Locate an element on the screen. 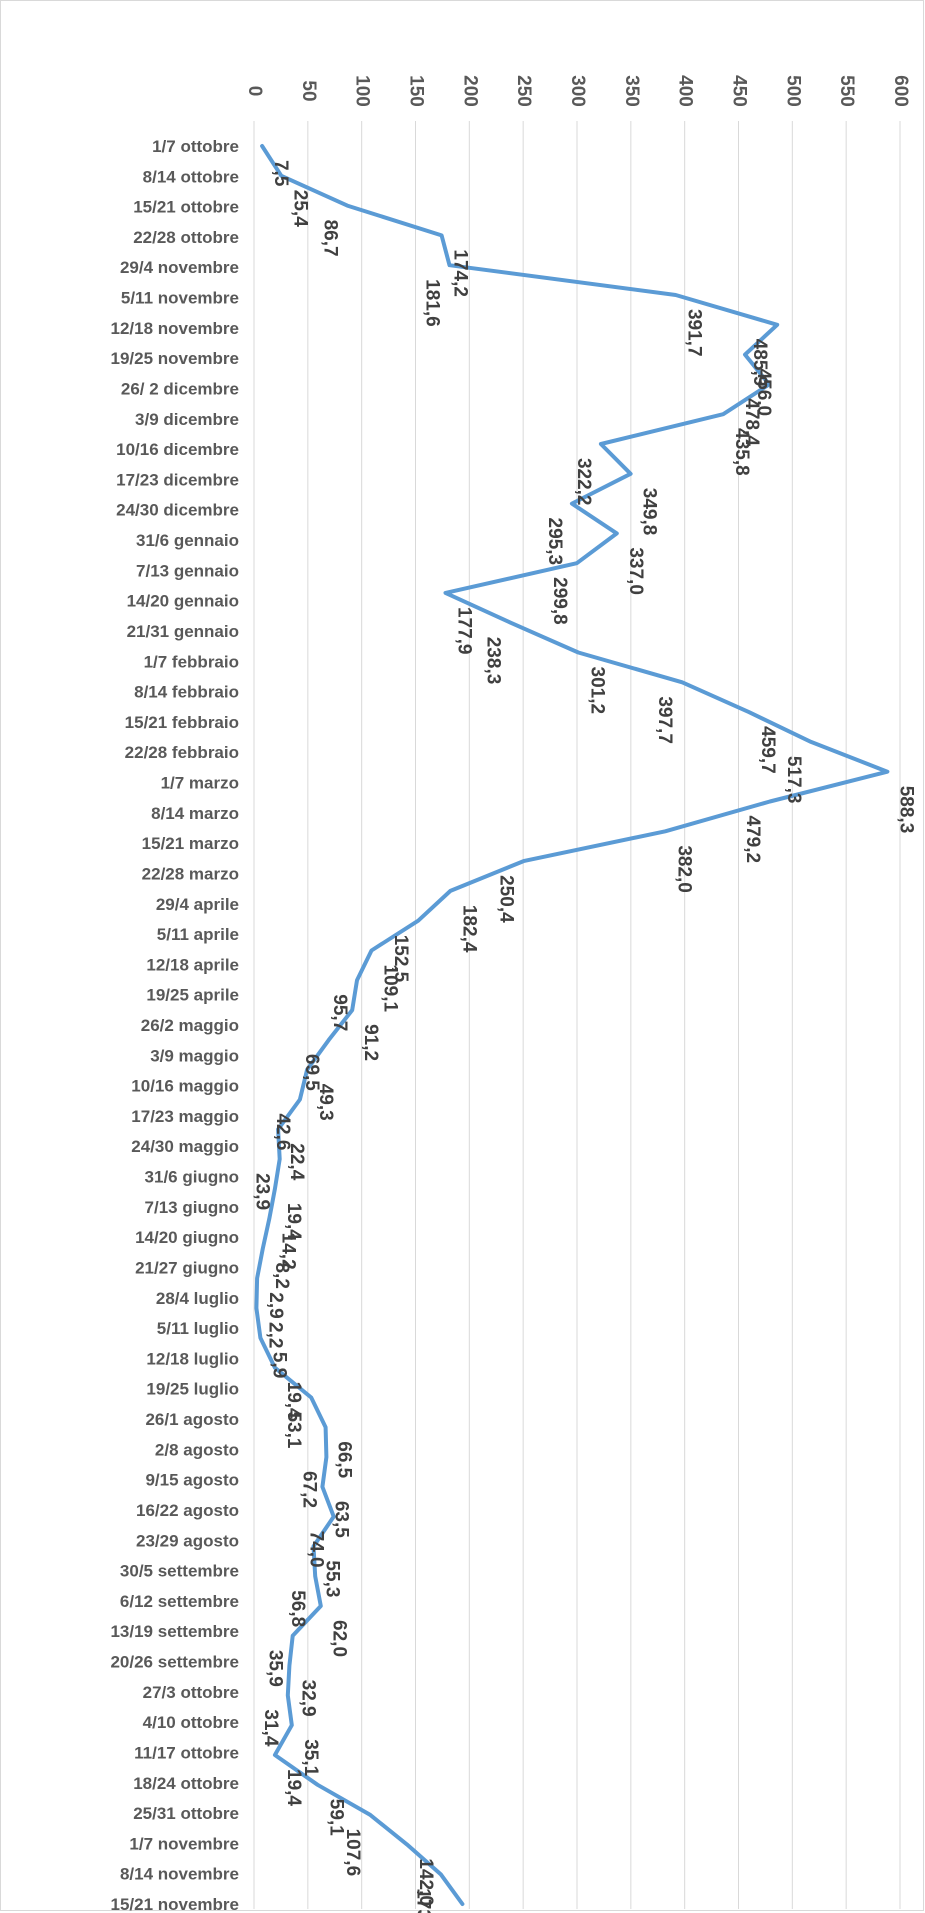  data-label: 74,0 is located at coordinates (316, 1549).